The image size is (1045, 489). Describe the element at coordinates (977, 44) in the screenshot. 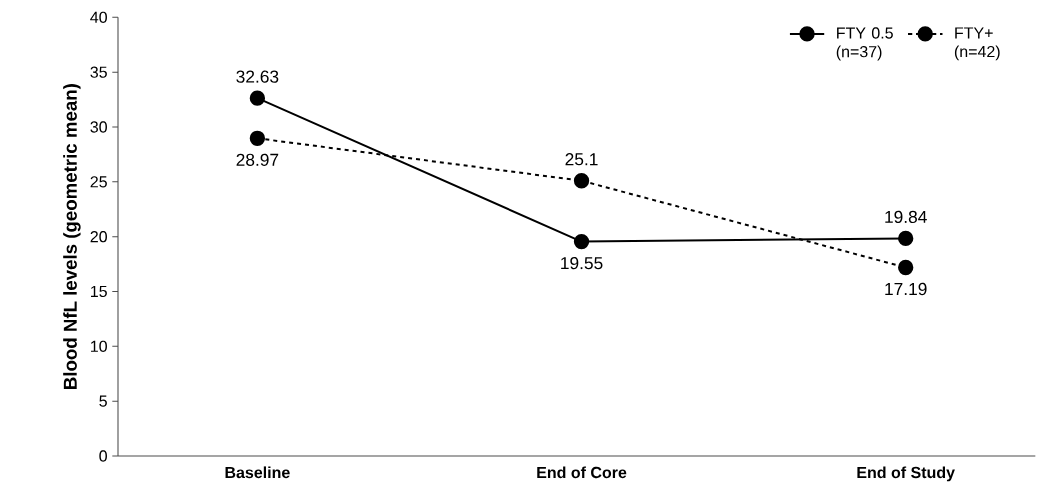

I see `legend-label: FTY+ (n=42)` at that location.